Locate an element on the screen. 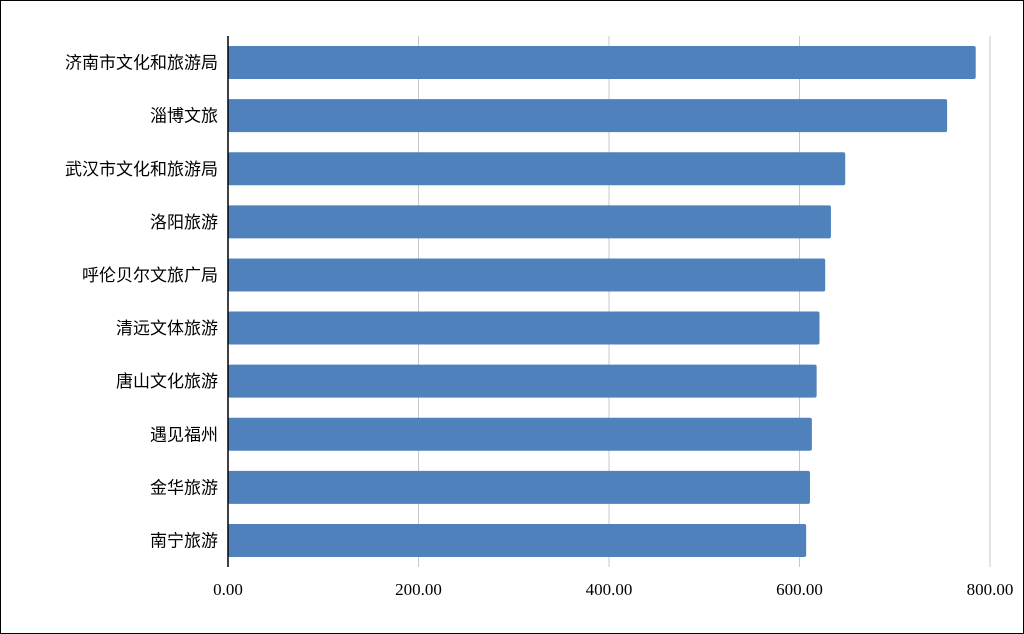 The image size is (1024, 634). category-label: 清远文体旅游 is located at coordinates (167, 329).